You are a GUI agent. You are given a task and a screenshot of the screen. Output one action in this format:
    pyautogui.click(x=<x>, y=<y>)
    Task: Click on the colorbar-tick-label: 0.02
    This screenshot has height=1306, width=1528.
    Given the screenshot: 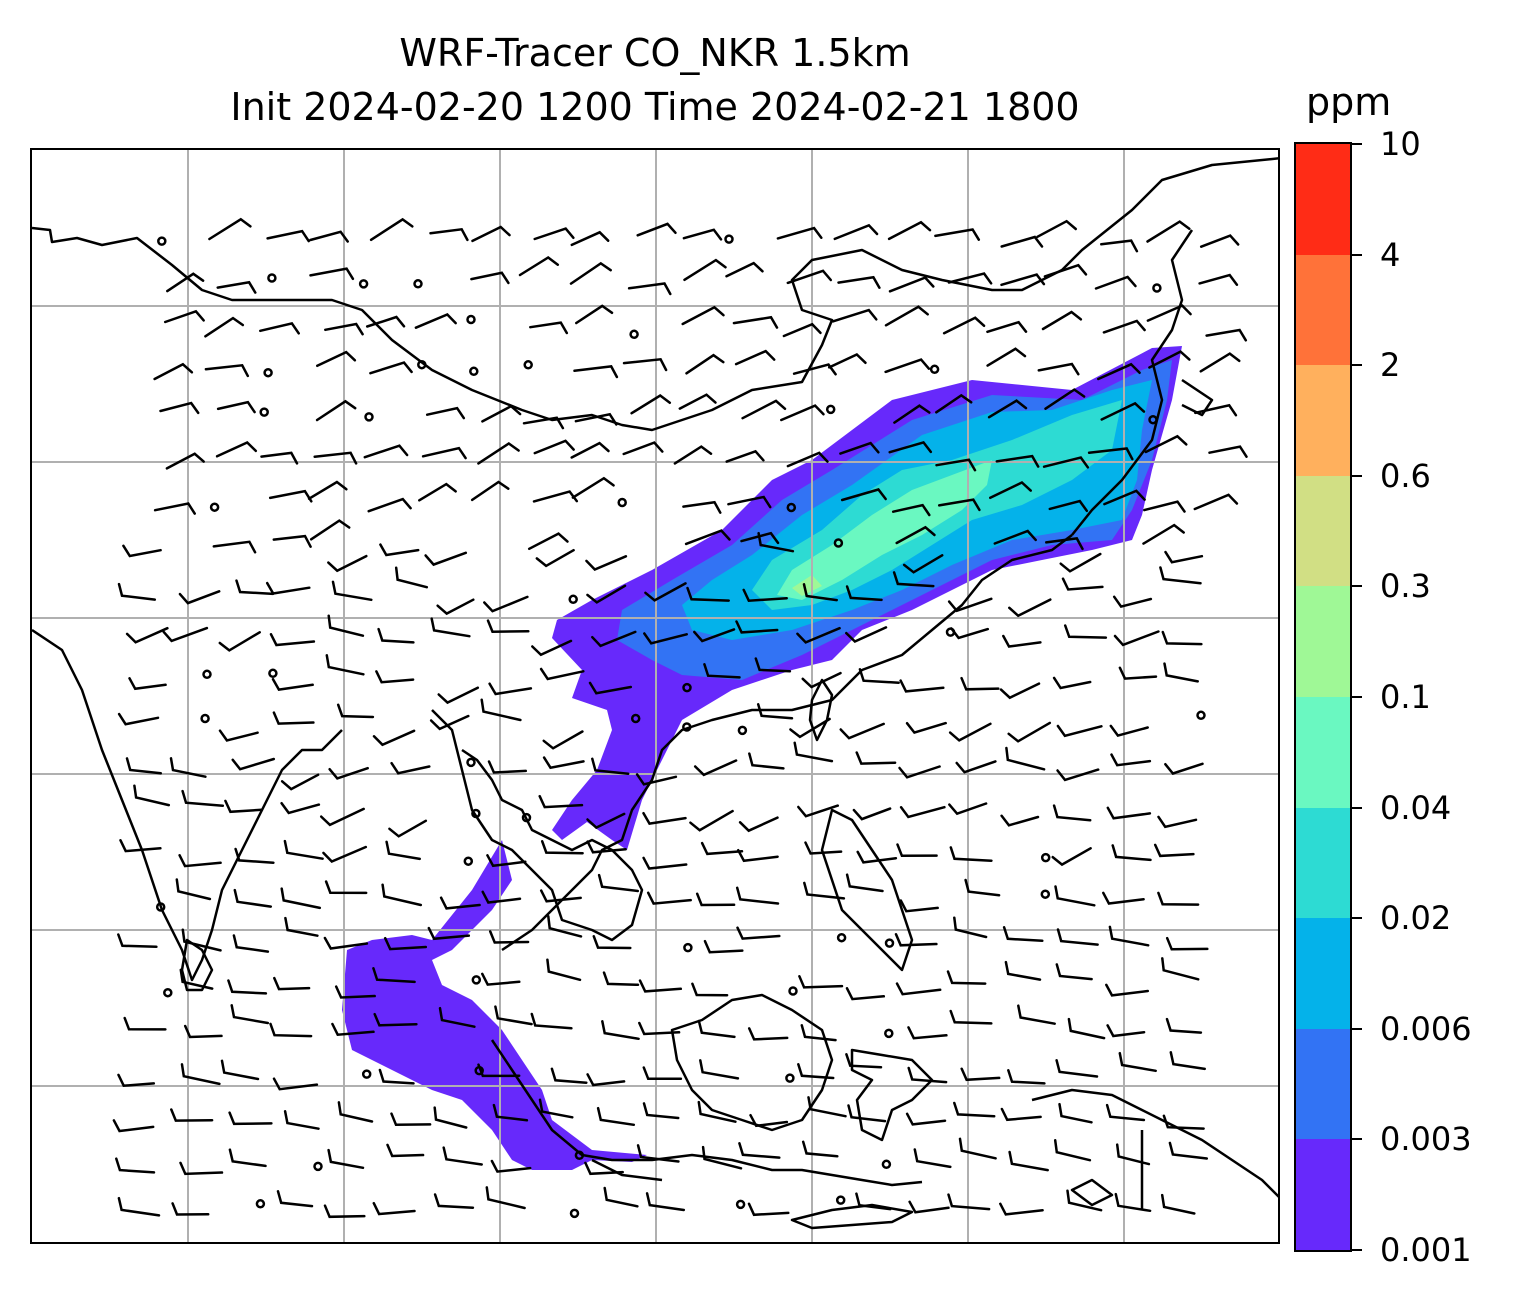 What is the action you would take?
    pyautogui.click(x=1416, y=918)
    